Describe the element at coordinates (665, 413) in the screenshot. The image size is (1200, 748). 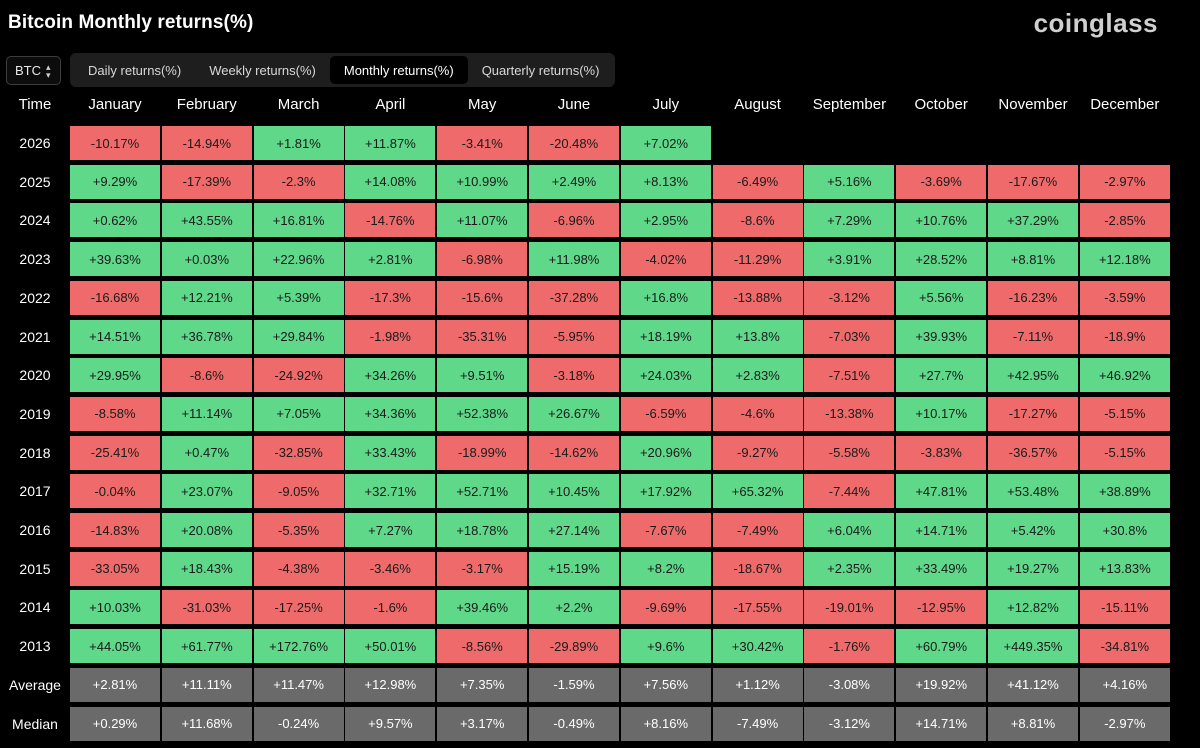
I see `return-cell: -6.59%` at that location.